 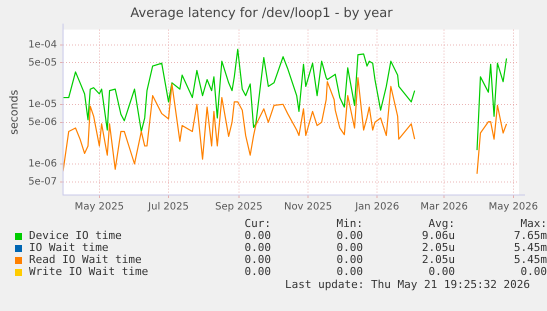 What do you see at coordinates (239, 207) in the screenshot?
I see `x-tick-label: Sep 2025` at bounding box center [239, 207].